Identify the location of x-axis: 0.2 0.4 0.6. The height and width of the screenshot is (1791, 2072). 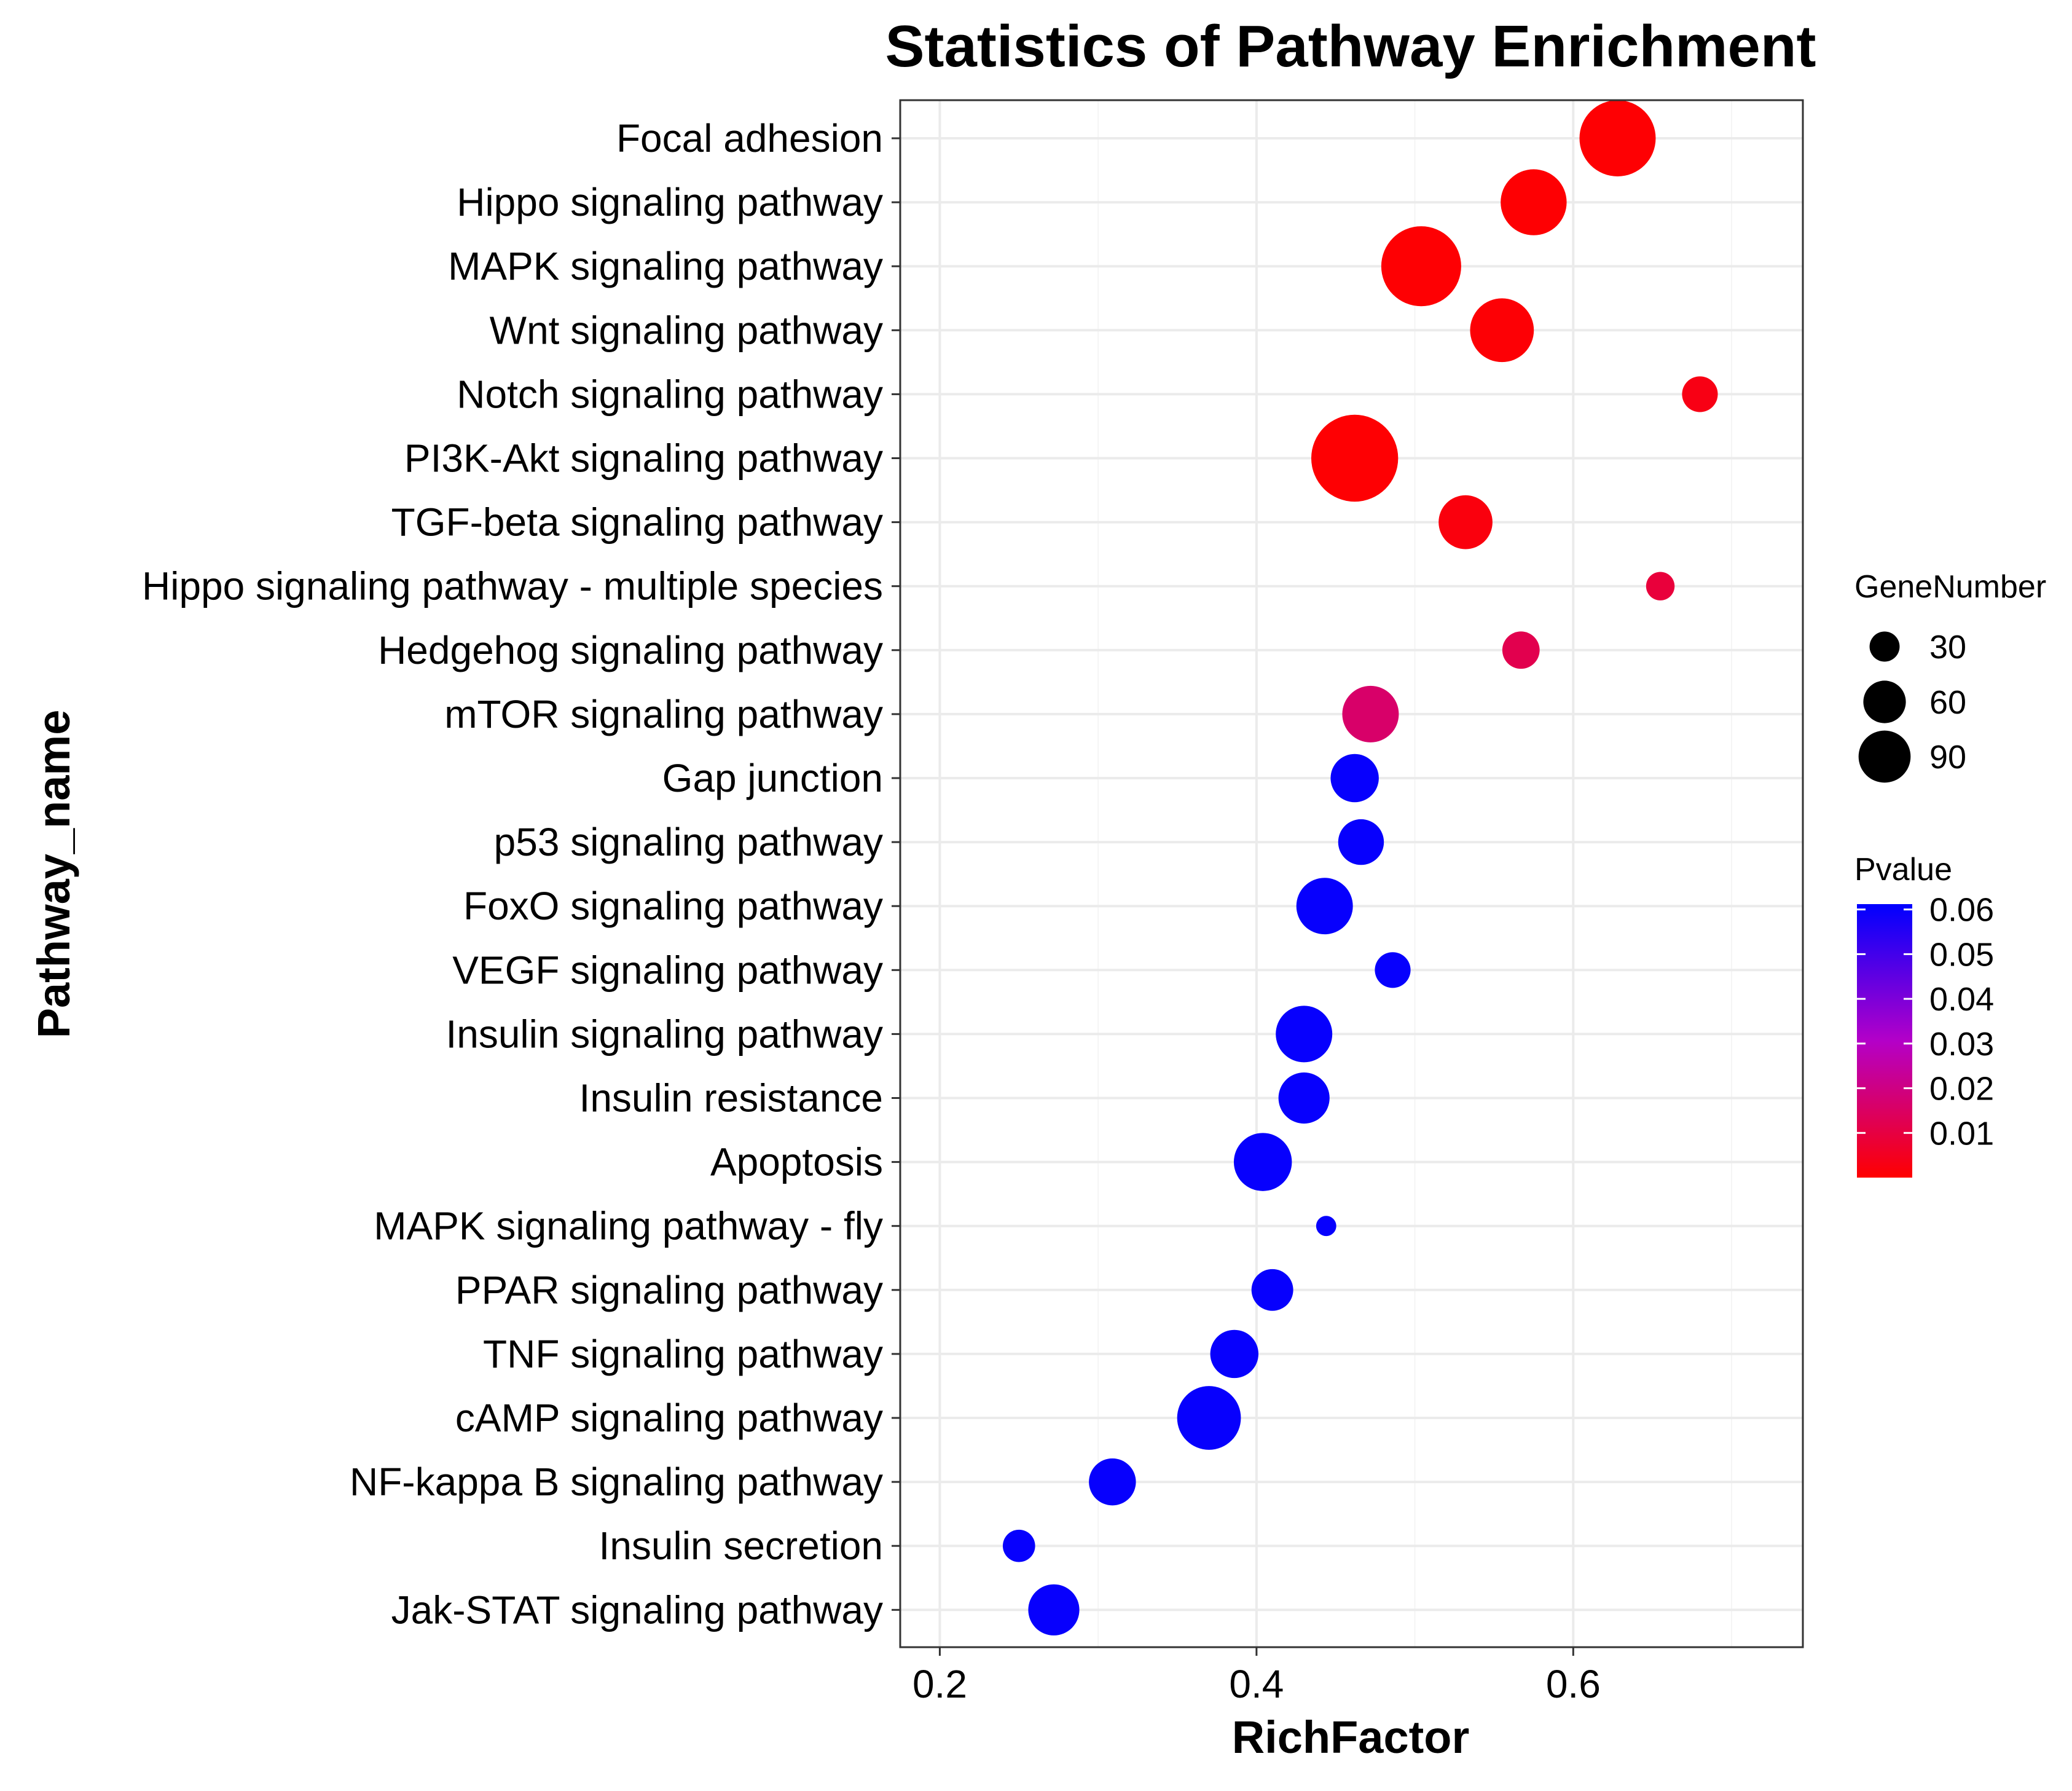
(1256, 1676).